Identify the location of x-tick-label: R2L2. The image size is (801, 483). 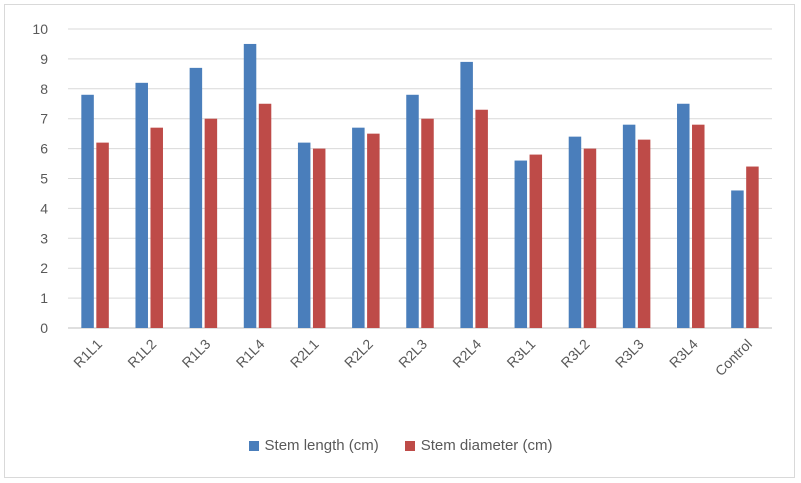
(358, 353).